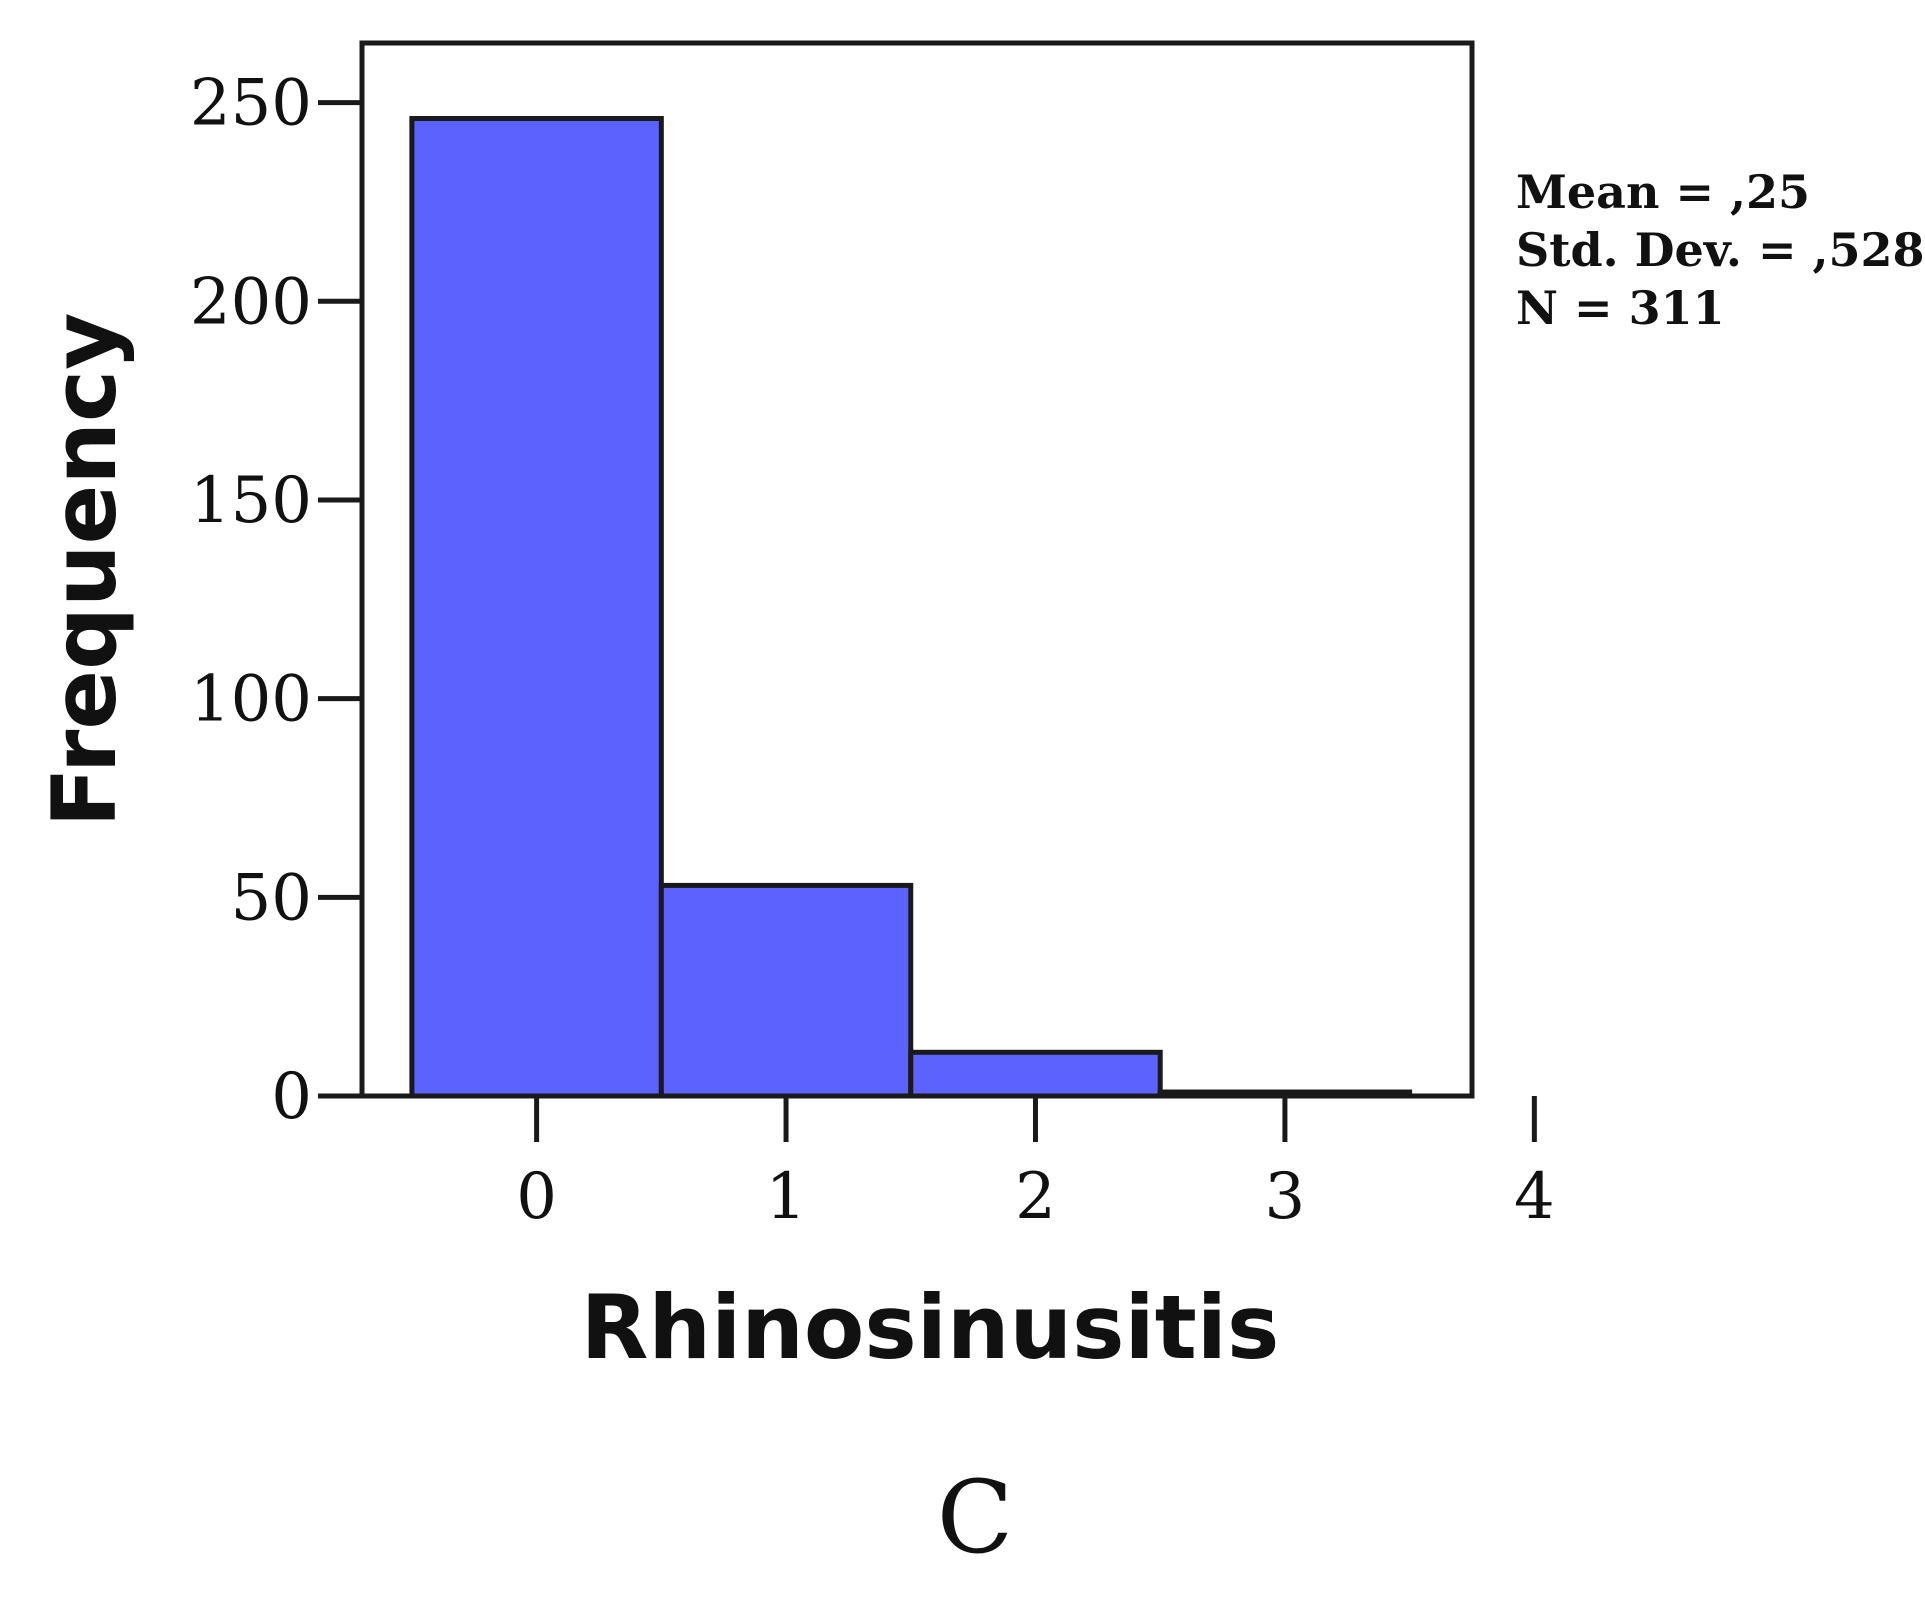 This screenshot has width=1925, height=1606. Describe the element at coordinates (251, 700) in the screenshot. I see `y-tick-label-100: 100` at that location.